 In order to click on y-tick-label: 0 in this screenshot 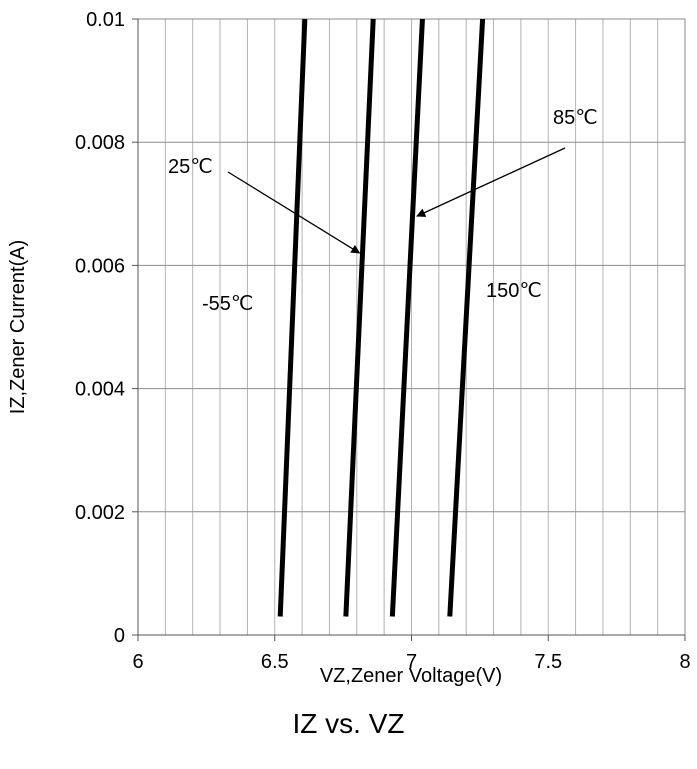, I will do `click(119, 636)`.